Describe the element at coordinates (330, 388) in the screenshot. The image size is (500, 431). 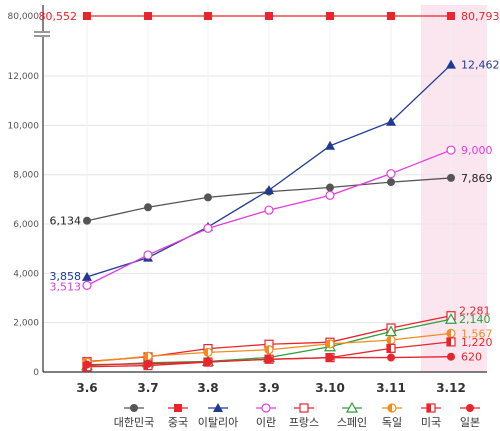
I see `x-tick-label: 3.10` at that location.